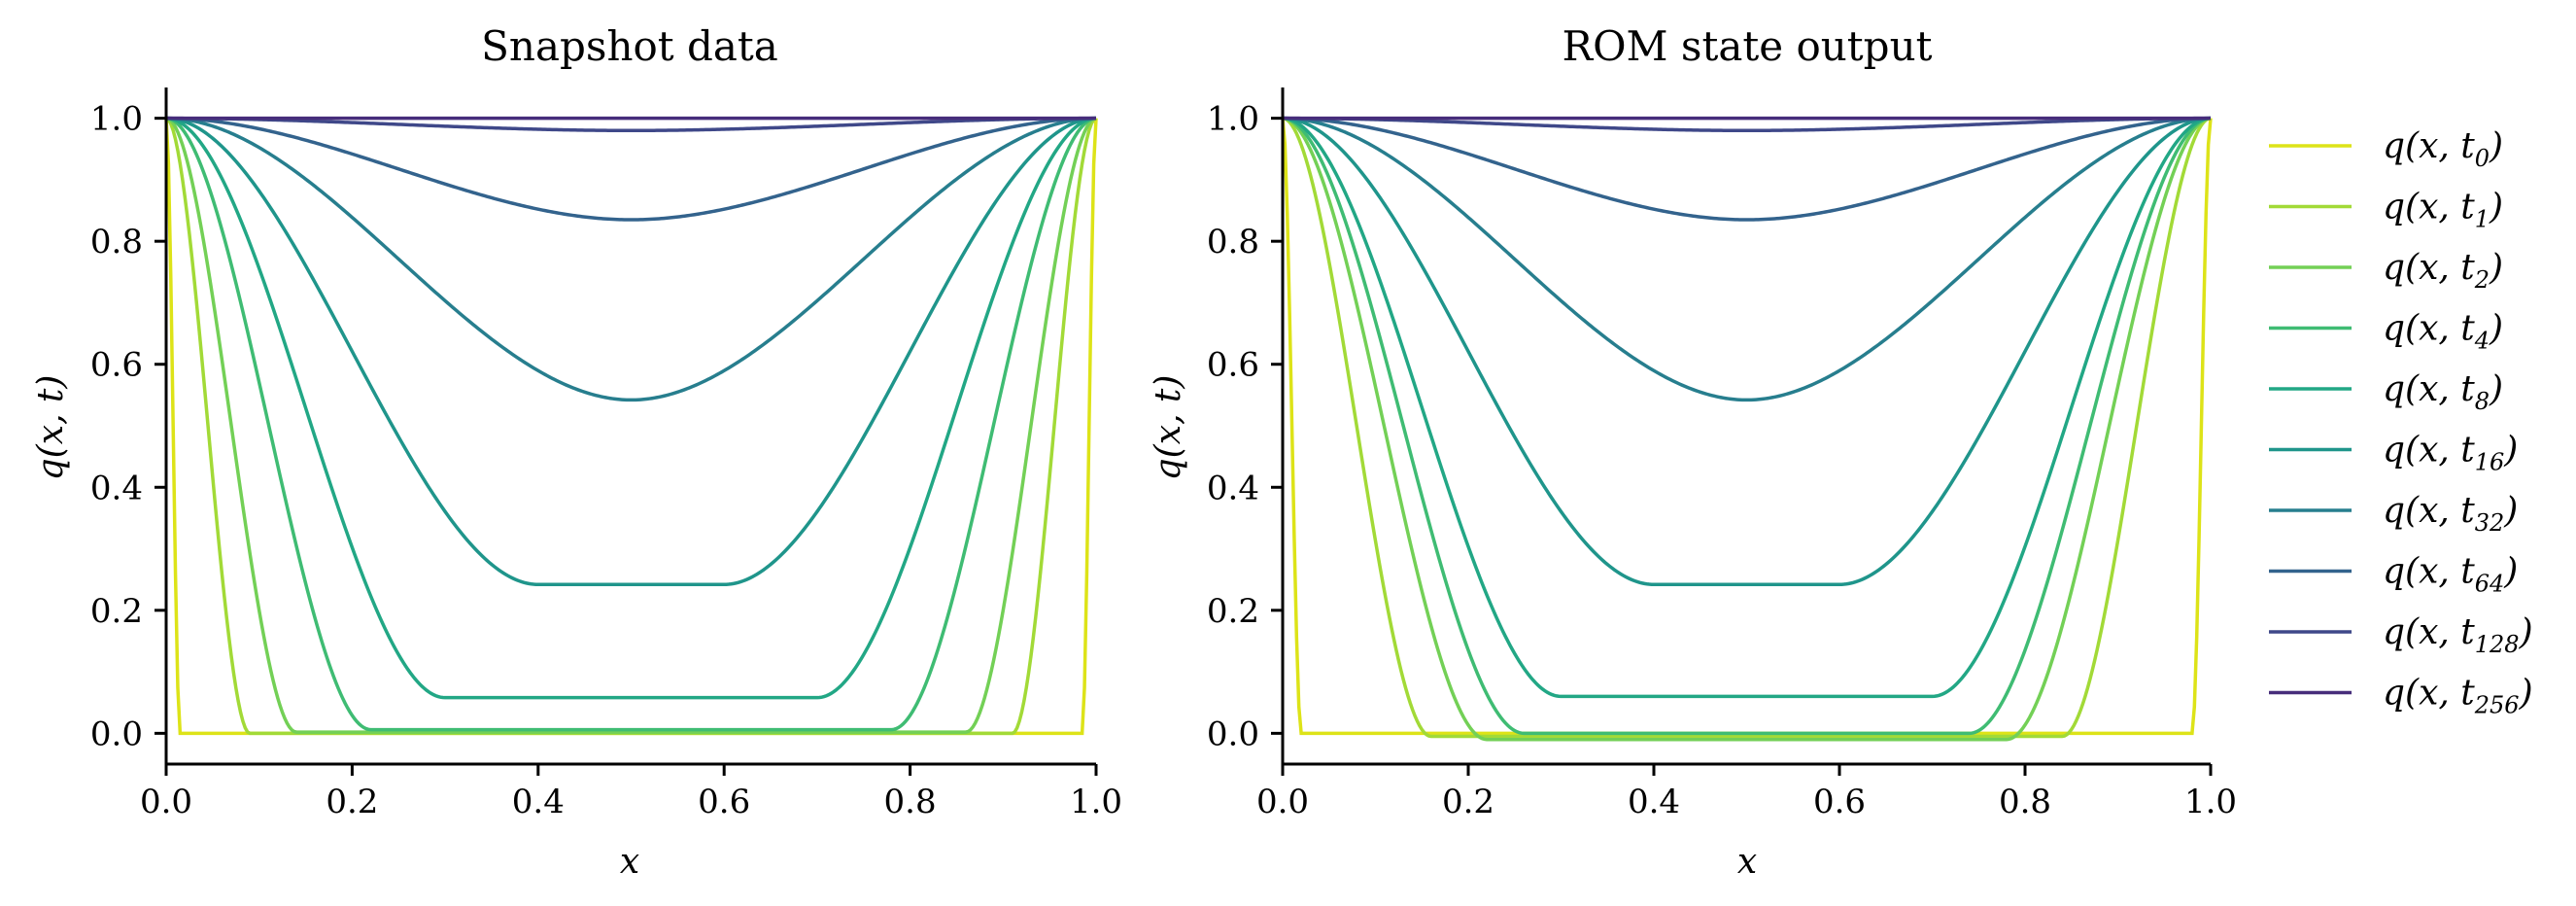 This screenshot has height=906, width=2576. I want to click on legend-item: q(x, t8), so click(2386, 392).